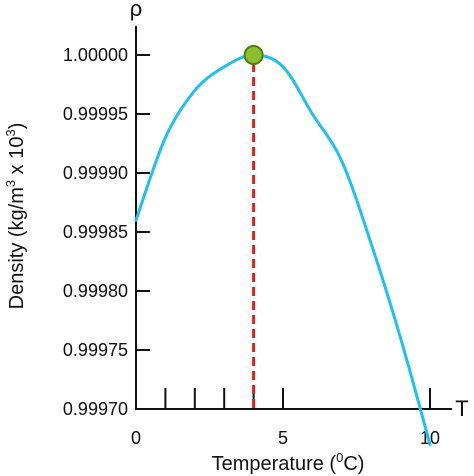 The image size is (474, 476). I want to click on max-density-point, so click(253, 55).